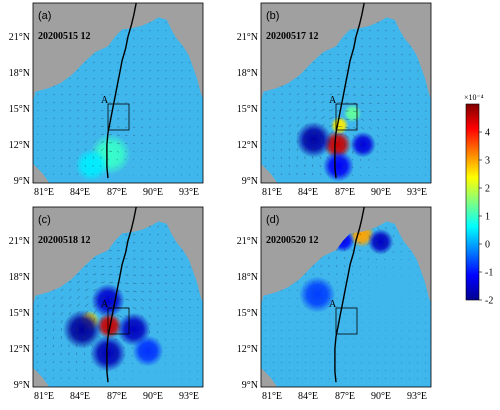 This screenshot has width=500, height=410. What do you see at coordinates (44, 16) in the screenshot?
I see `panel-a-label: (a)` at bounding box center [44, 16].